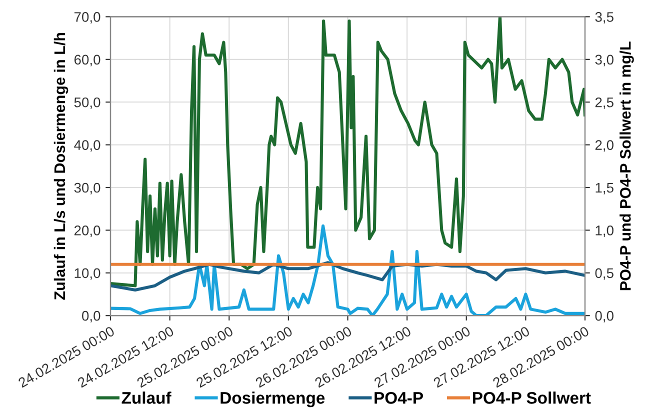  What do you see at coordinates (604, 316) in the screenshot?
I see `y2-tick-label: 0,0` at bounding box center [604, 316].